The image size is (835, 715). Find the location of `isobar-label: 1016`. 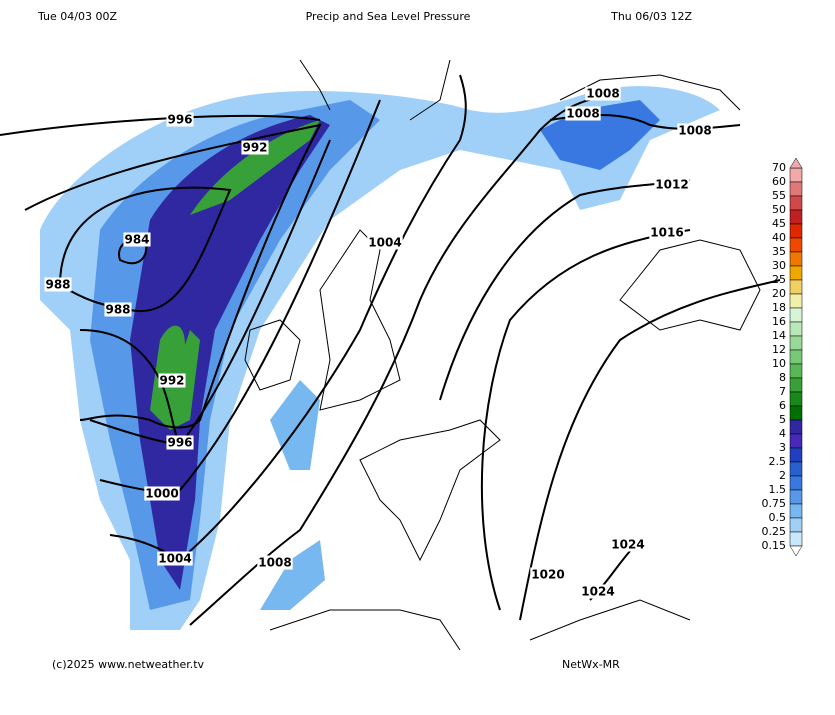

isobar-label: 1016 is located at coordinates (666, 233).